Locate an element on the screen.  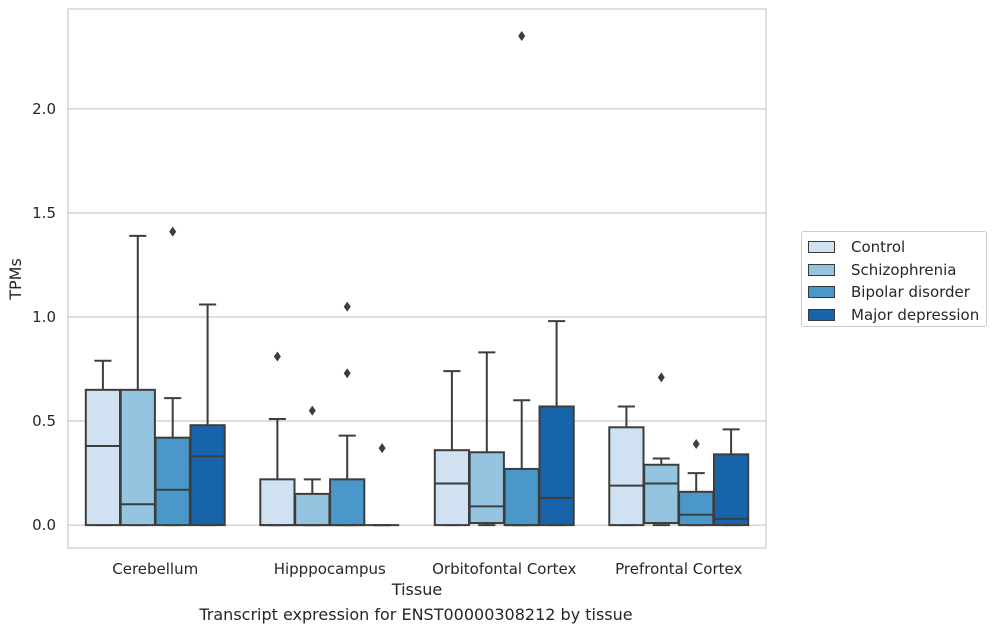
x-tick-label: Cerebellum is located at coordinates (155, 569).